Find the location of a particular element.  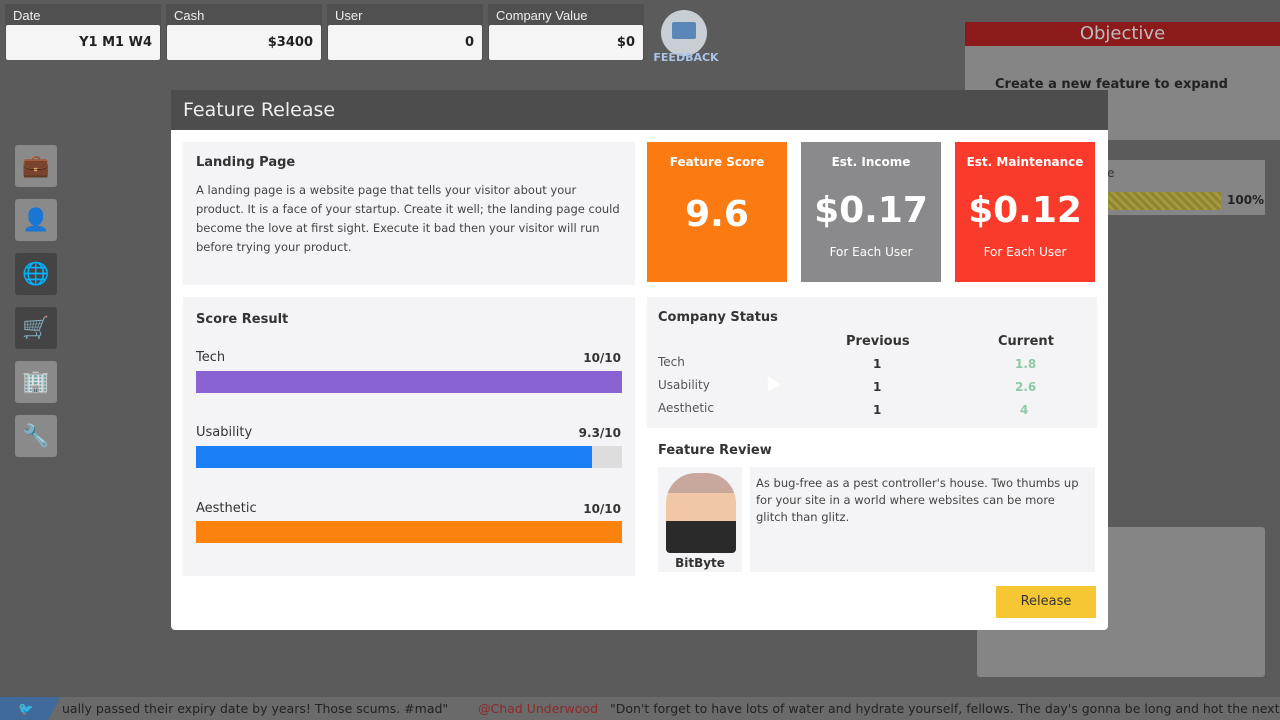

aesthetic-bar is located at coordinates (409, 532).